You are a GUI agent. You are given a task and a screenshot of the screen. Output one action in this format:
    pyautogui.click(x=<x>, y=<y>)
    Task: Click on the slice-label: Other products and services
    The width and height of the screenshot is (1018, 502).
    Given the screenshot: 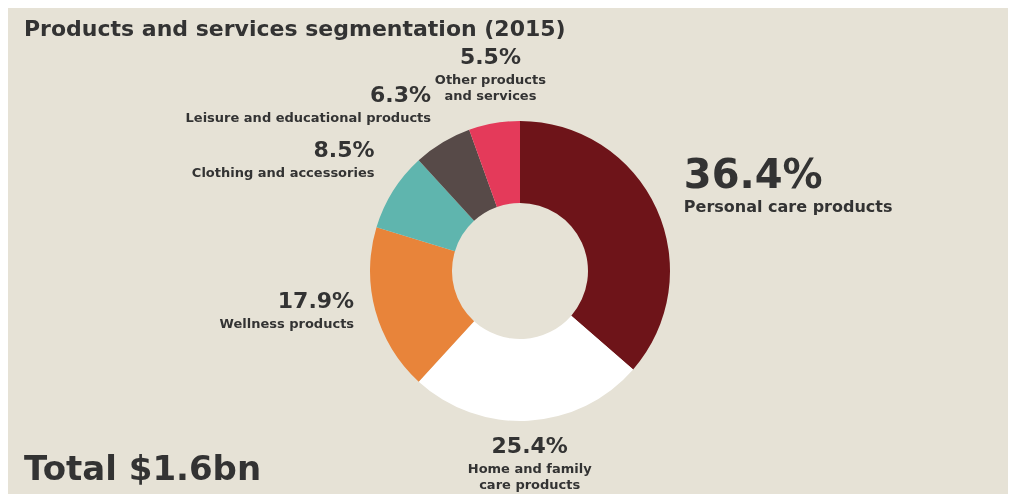 What is the action you would take?
    pyautogui.click(x=490, y=87)
    